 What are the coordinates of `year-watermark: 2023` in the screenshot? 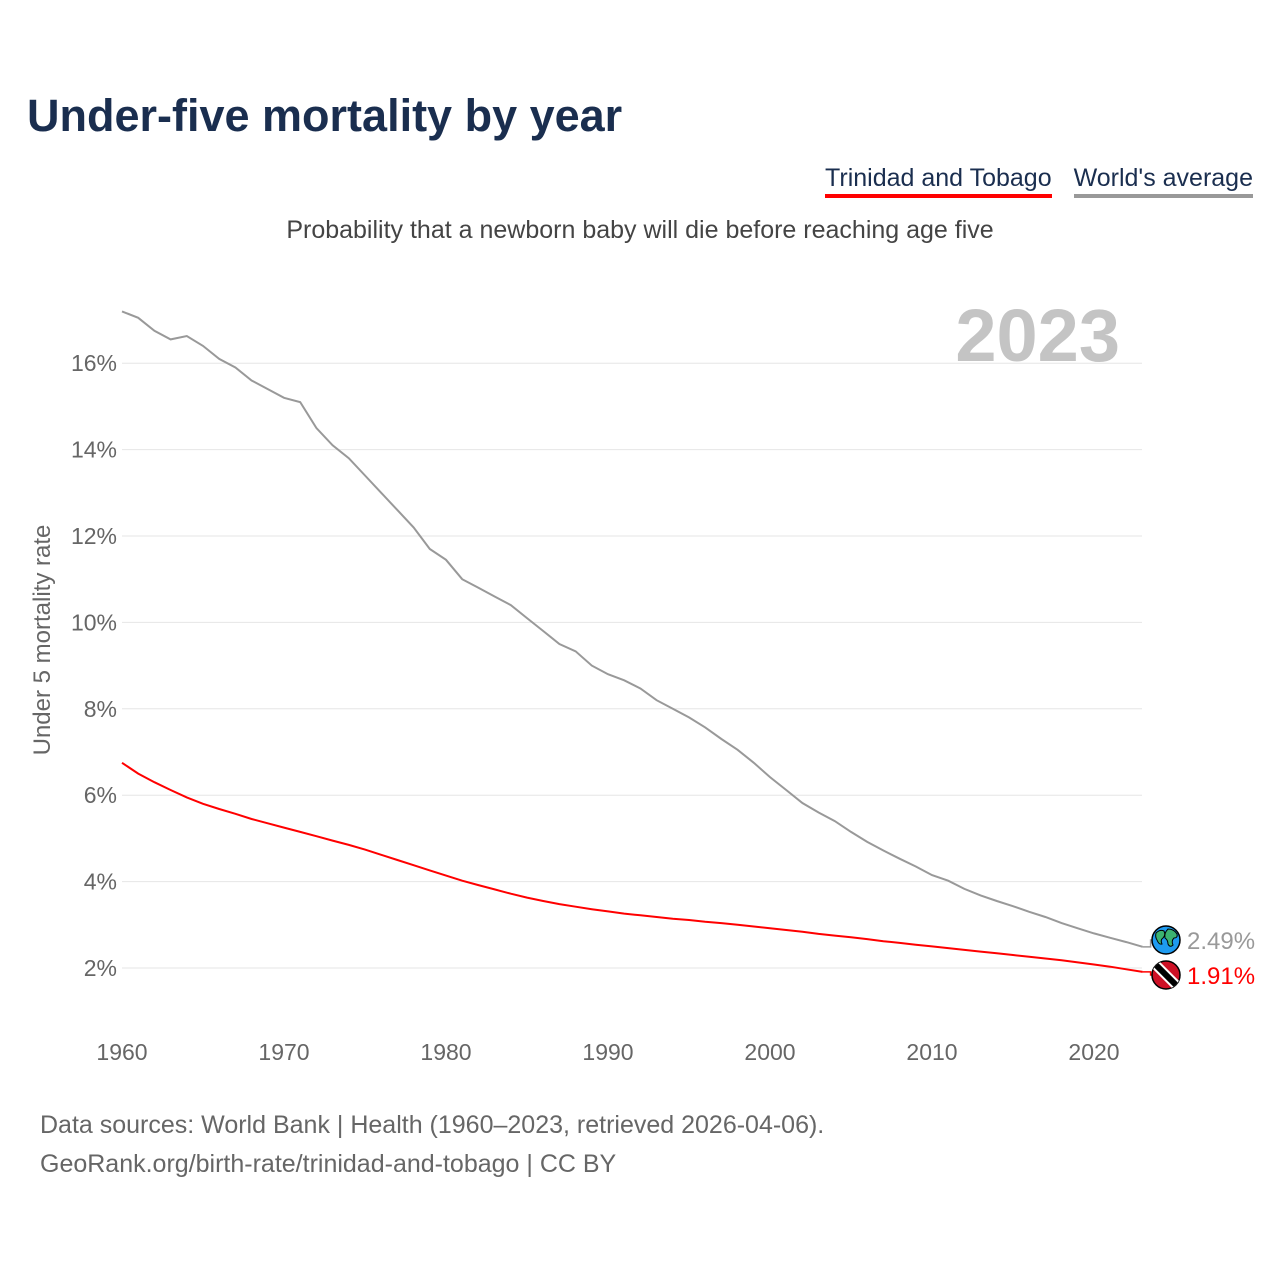 It's located at (1037, 335).